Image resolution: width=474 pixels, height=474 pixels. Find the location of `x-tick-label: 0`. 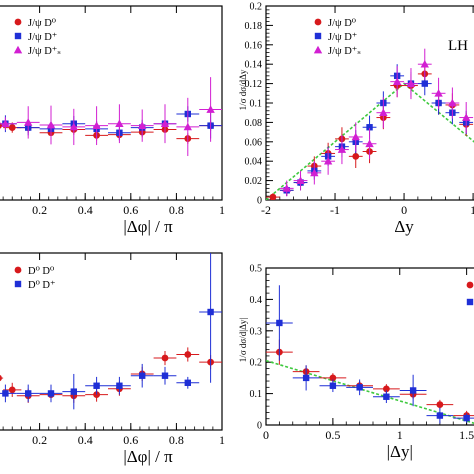

x-tick-label: 0 is located at coordinates (404, 210).